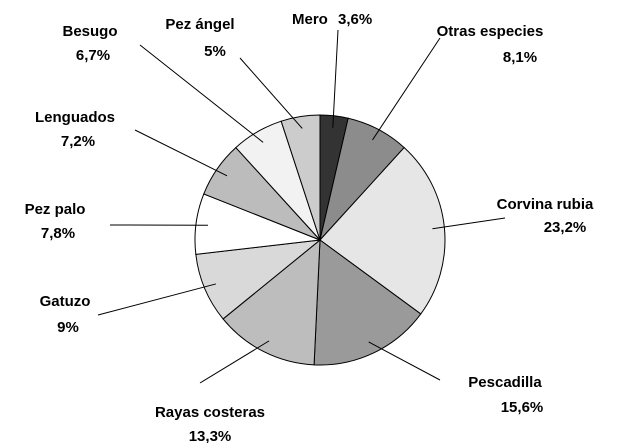  I want to click on slice-value-label: 6,7%, so click(93, 55).